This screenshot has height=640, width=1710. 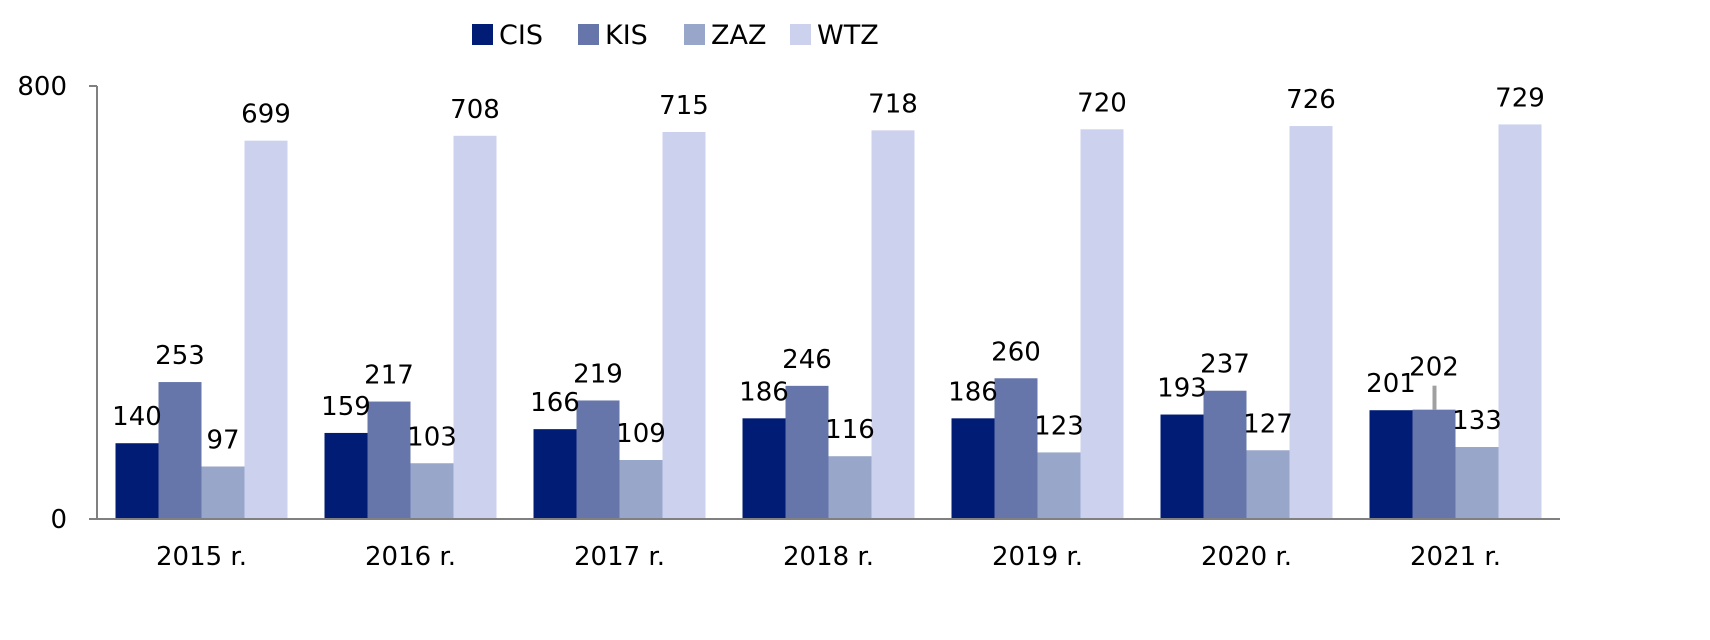 I want to click on x-tick-label: 2016 r., so click(x=410, y=557).